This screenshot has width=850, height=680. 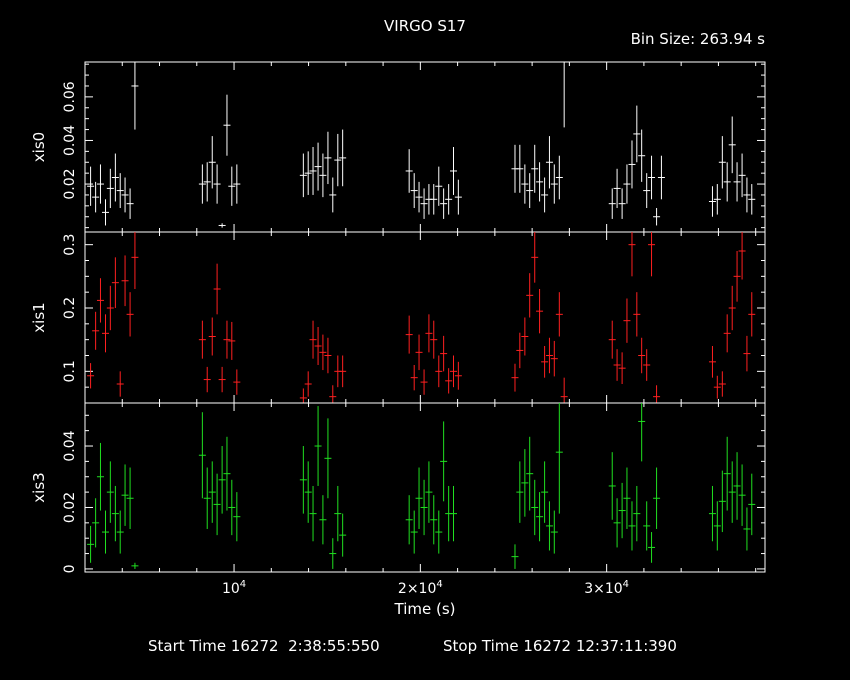 What do you see at coordinates (70, 96) in the screenshot?
I see `y-tick-label: 0.06` at bounding box center [70, 96].